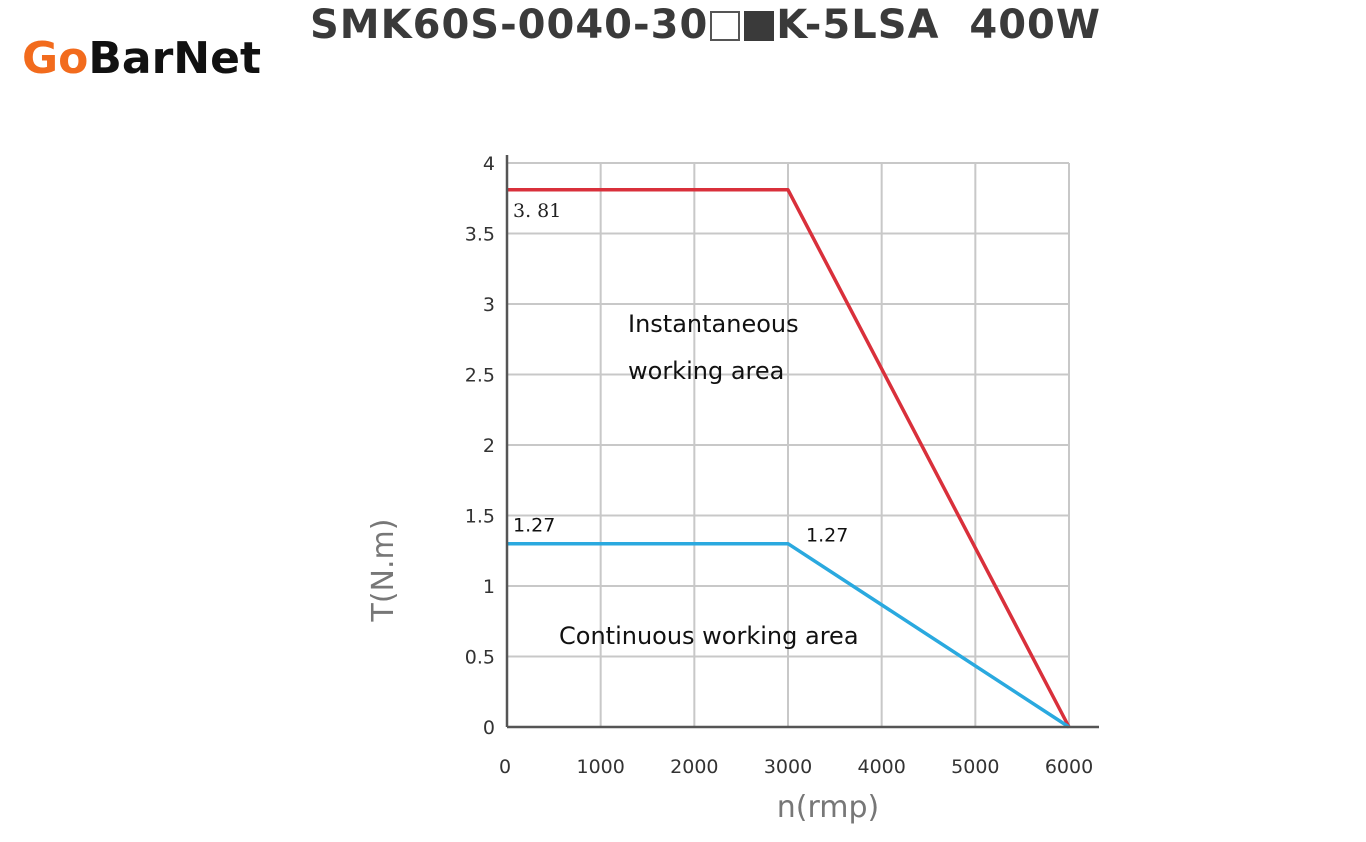 The image size is (1366, 842). Describe the element at coordinates (73, 58) in the screenshot. I see `logo-letter-o: o` at that location.